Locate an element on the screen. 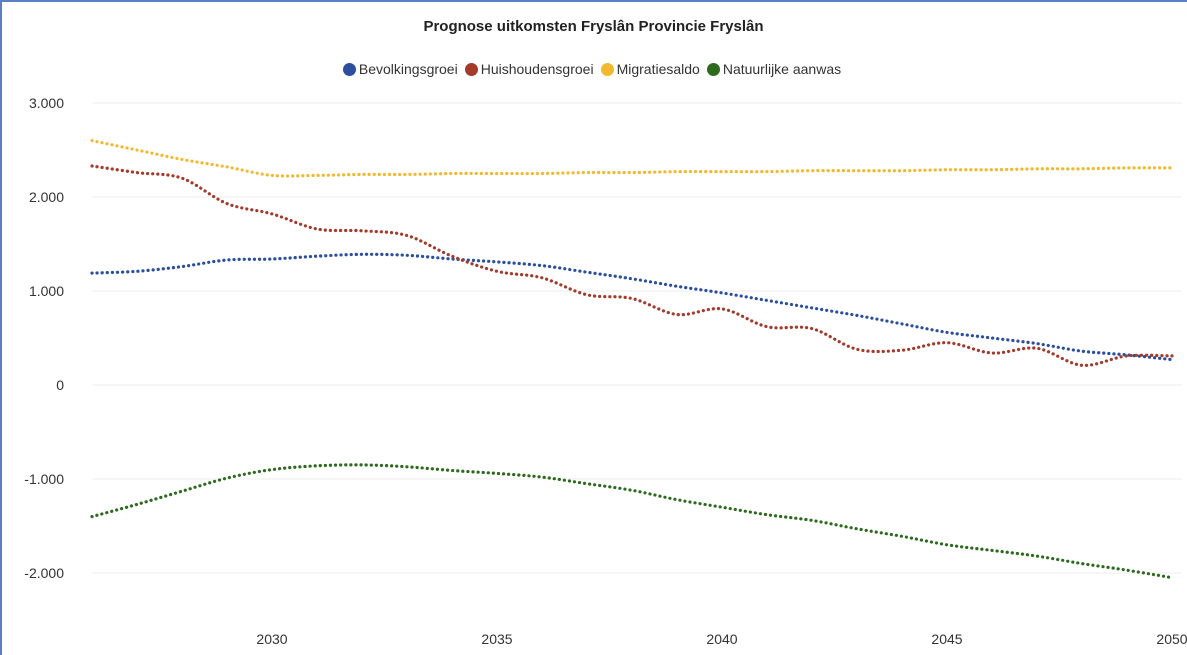 This screenshot has width=1187, height=655. y-tick-label: -2.000 is located at coordinates (44, 573).